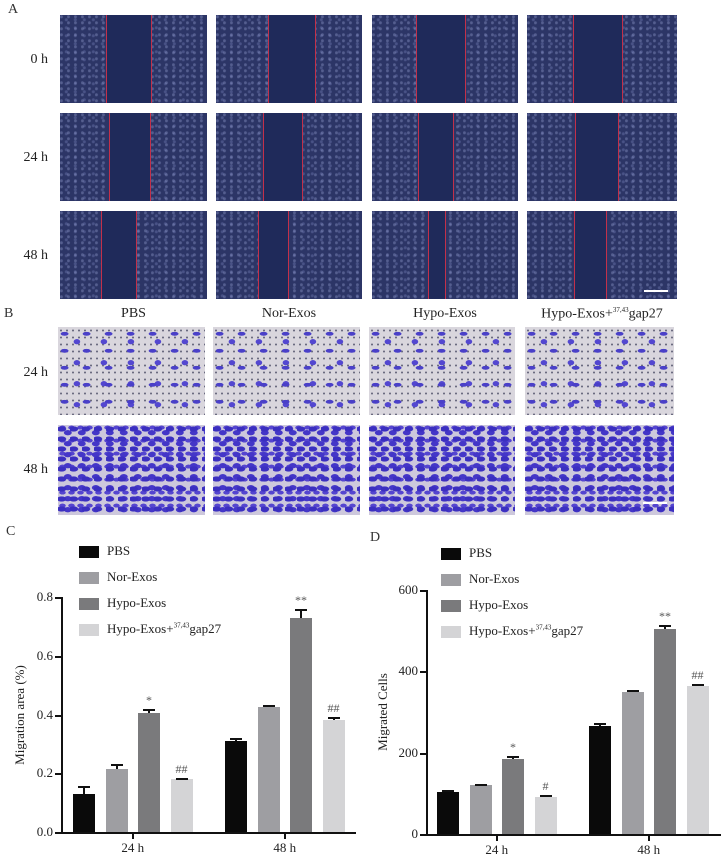 This screenshot has width=721, height=862. I want to click on panel-a-row-label-48h: 48 h, so click(36, 255).